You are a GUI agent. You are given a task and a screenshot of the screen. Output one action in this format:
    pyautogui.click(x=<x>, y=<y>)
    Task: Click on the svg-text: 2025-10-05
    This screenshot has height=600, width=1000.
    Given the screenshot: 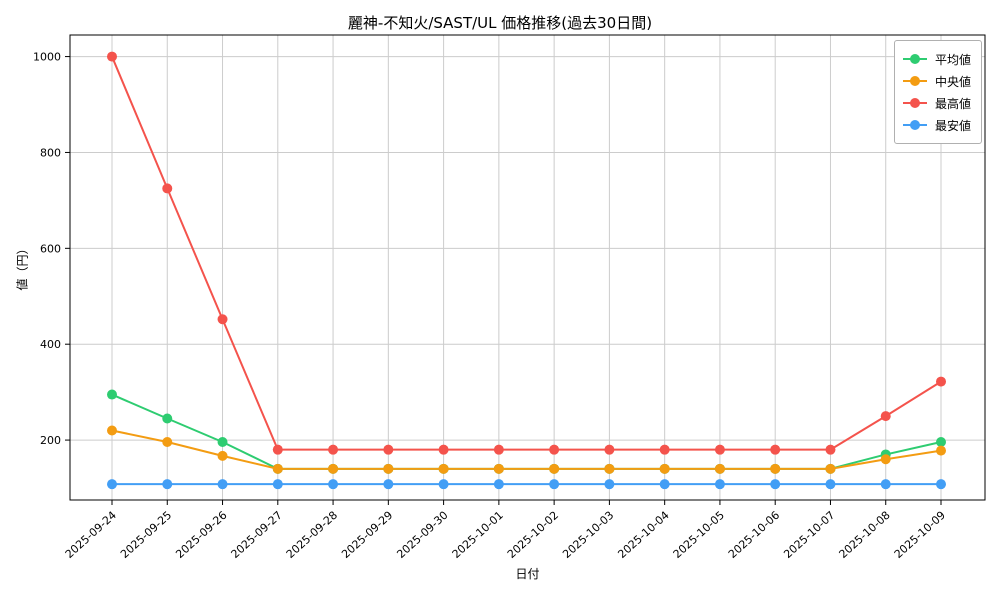 What is the action you would take?
    pyautogui.click(x=699, y=535)
    